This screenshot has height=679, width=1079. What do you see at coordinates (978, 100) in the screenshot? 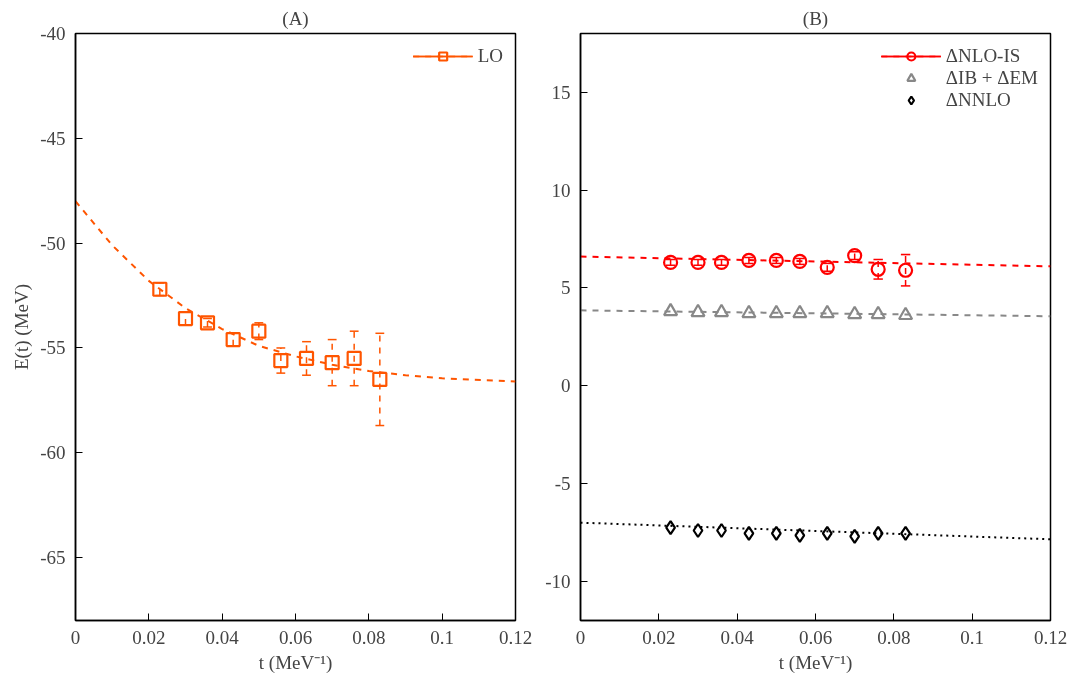
I see `legend-label: ΔNNLO` at bounding box center [978, 100].